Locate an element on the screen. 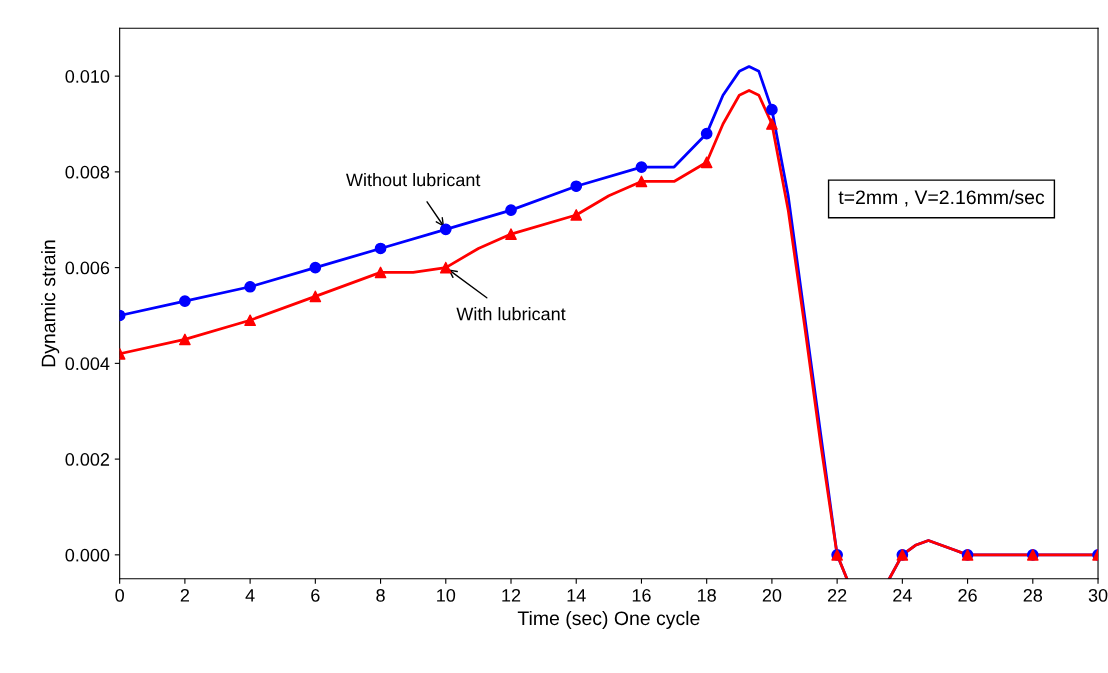 Image resolution: width=1108 pixels, height=673 pixels. y-tick-label: 0.002 is located at coordinates (87, 459).